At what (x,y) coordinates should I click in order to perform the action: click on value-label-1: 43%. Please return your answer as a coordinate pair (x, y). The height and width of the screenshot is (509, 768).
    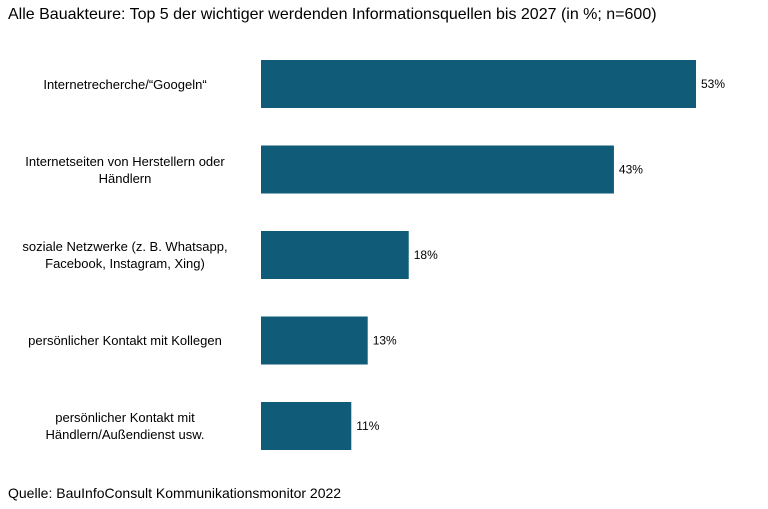
    Looking at the image, I should click on (631, 170).